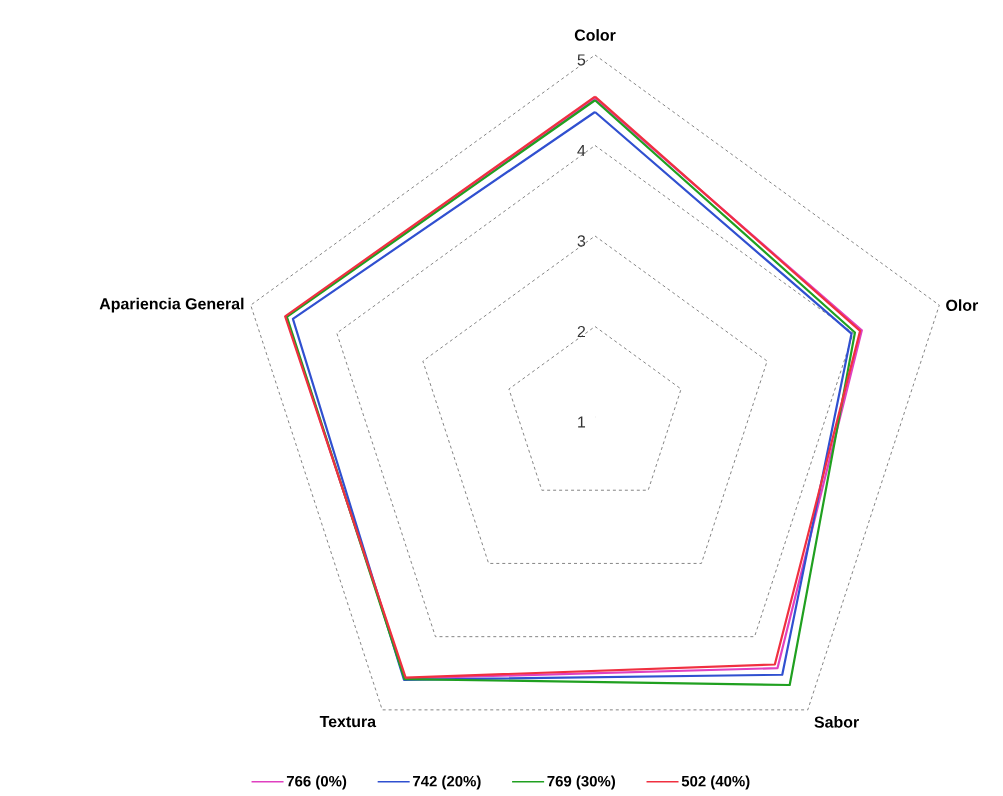  What do you see at coordinates (447, 782) in the screenshot?
I see `legend-label: 742 (20%)` at bounding box center [447, 782].